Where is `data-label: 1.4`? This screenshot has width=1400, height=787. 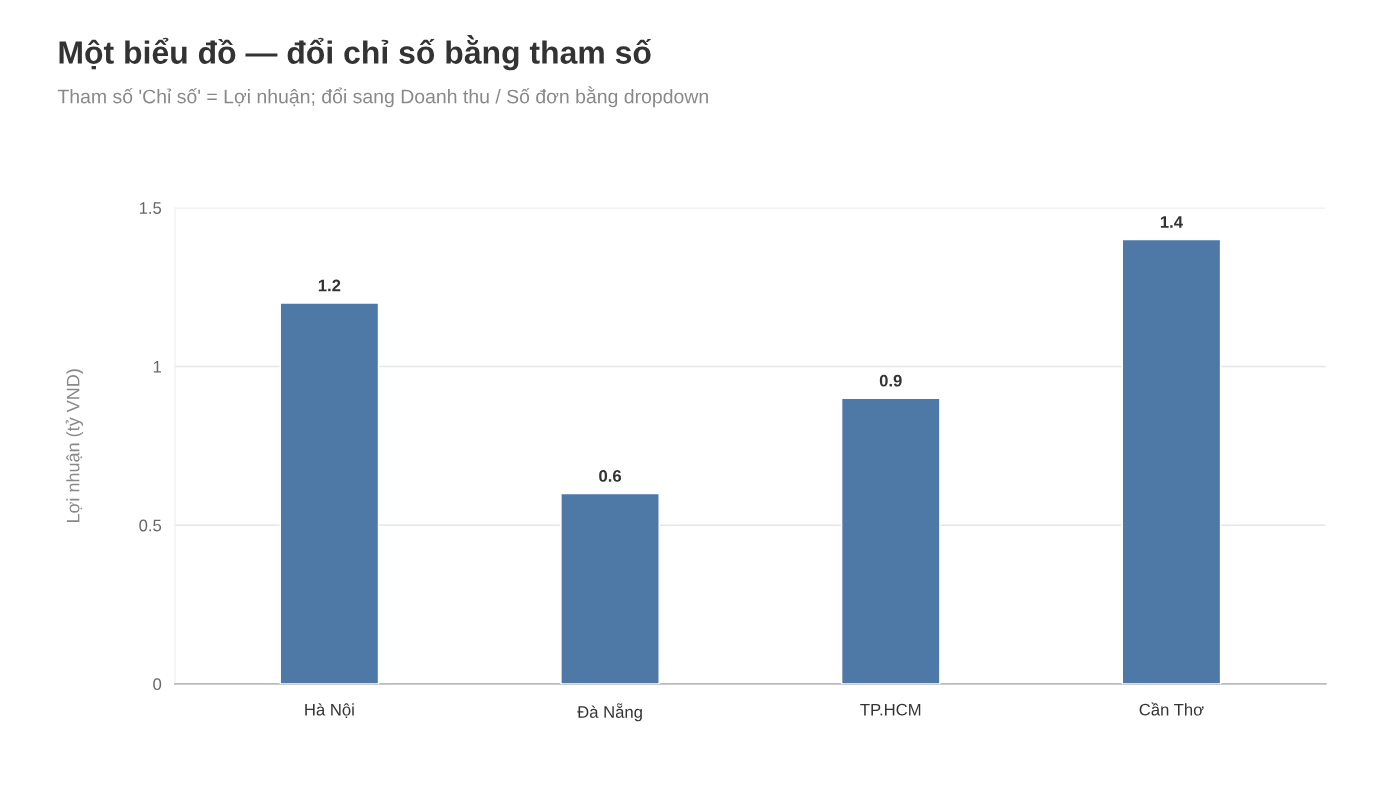 data-label: 1.4 is located at coordinates (1171, 222).